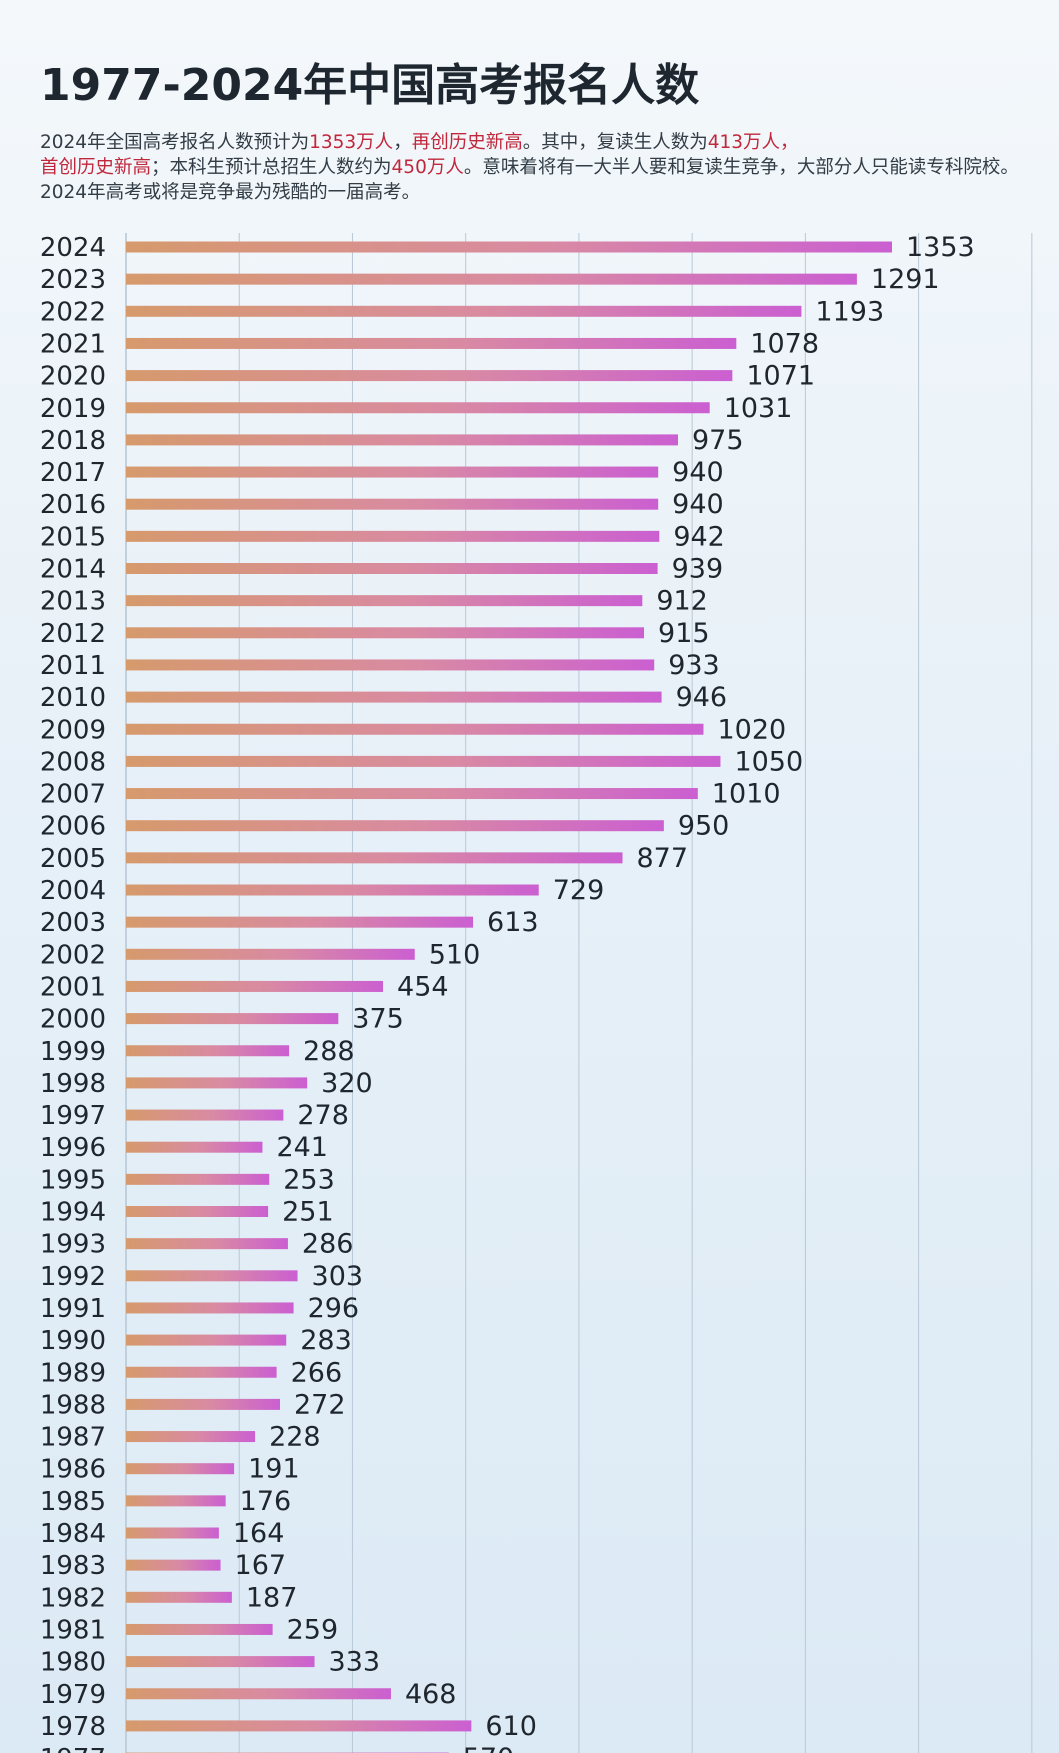 This screenshot has width=1059, height=1753. I want to click on value-label-2019: 1031, so click(758, 408).